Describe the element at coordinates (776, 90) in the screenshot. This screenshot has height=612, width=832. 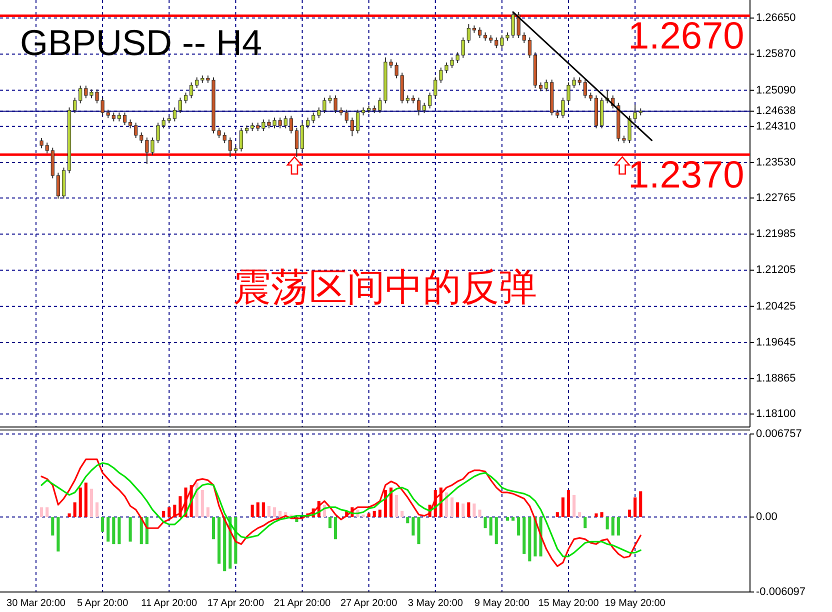
I see `y-tick-label: 1.25090` at that location.